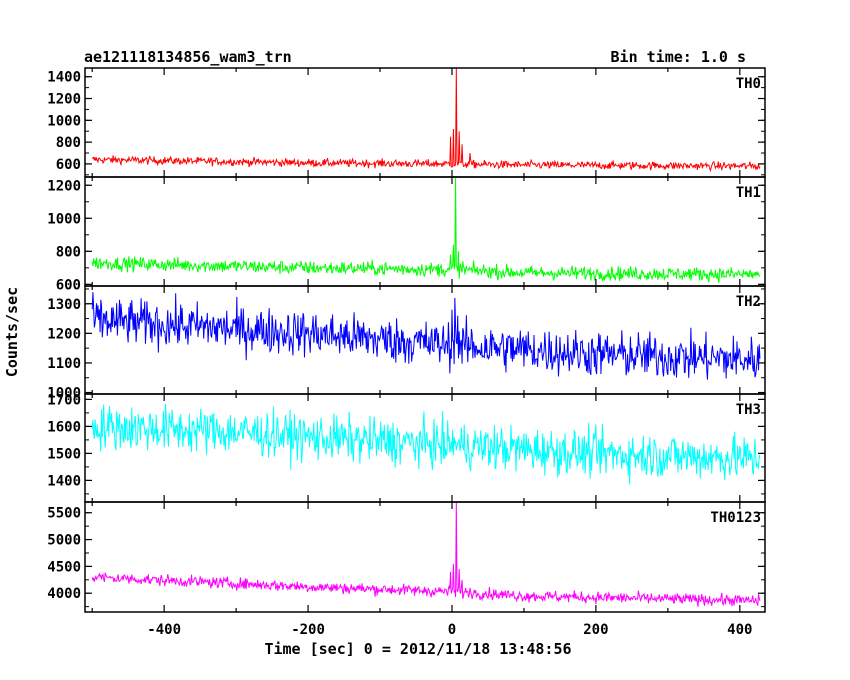 The image size is (850, 680). Describe the element at coordinates (64, 567) in the screenshot. I see `y-tick-label: 4500` at that location.